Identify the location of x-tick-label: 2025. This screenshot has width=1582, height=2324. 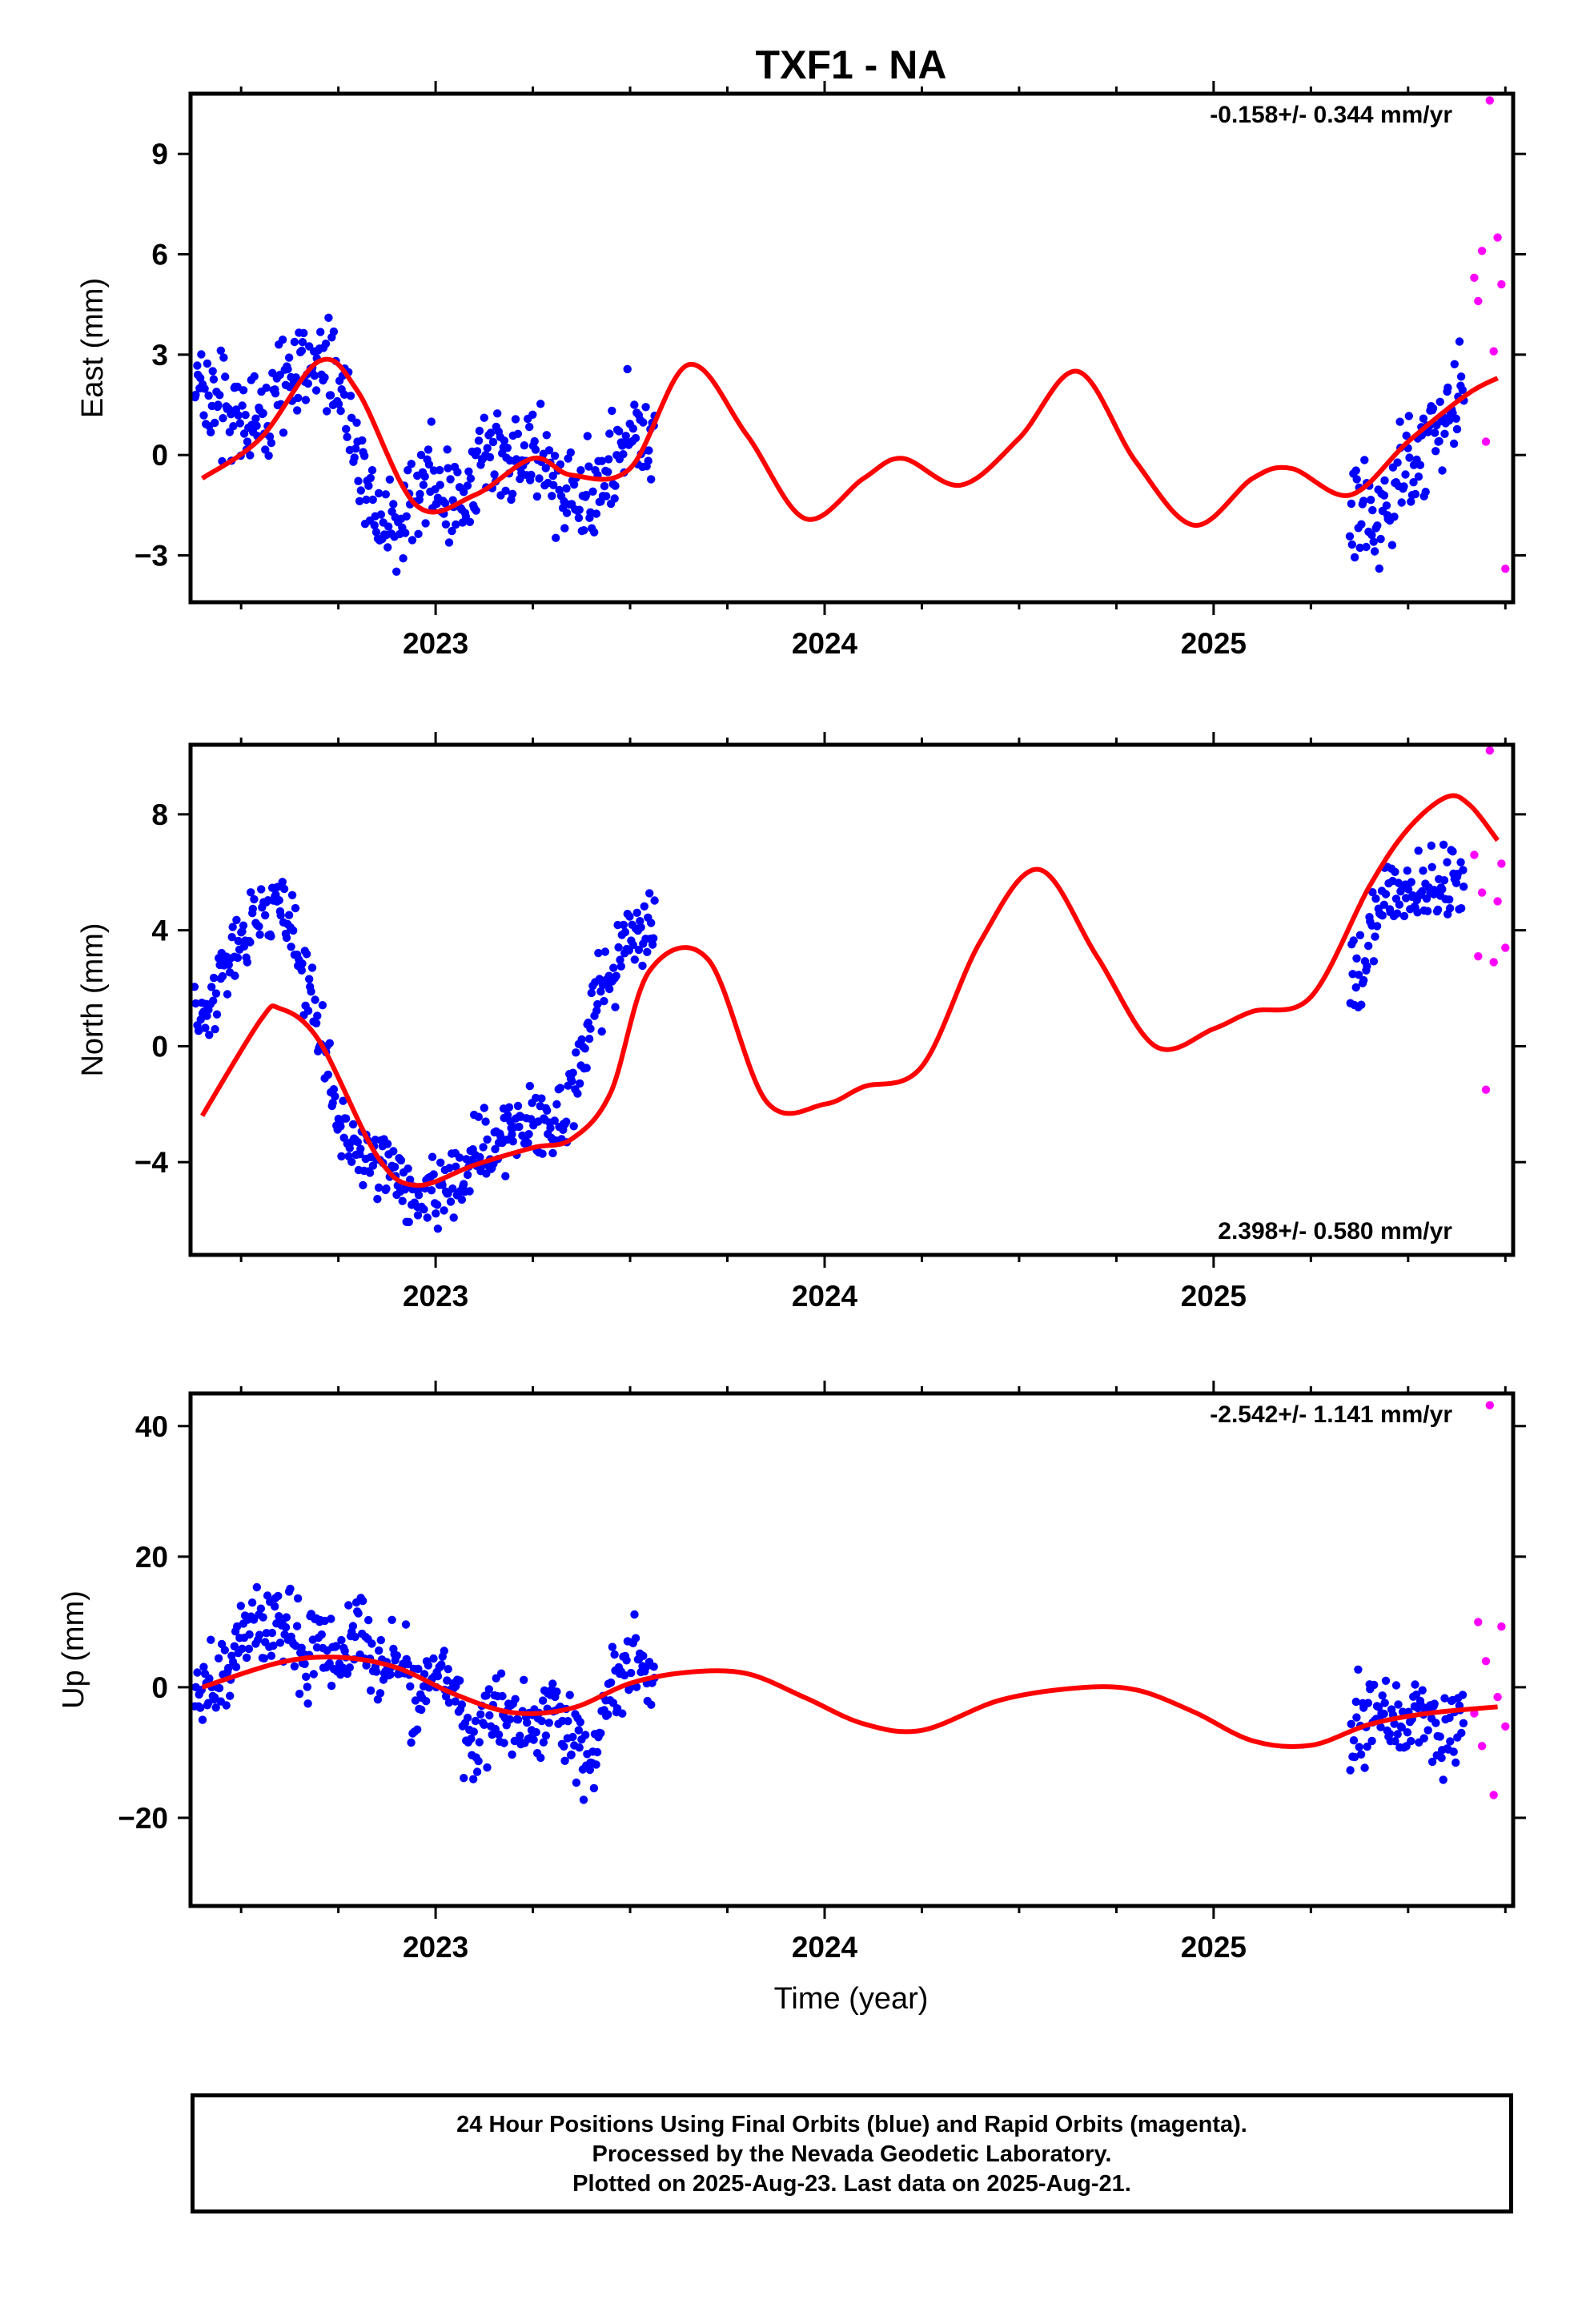
(1214, 1296).